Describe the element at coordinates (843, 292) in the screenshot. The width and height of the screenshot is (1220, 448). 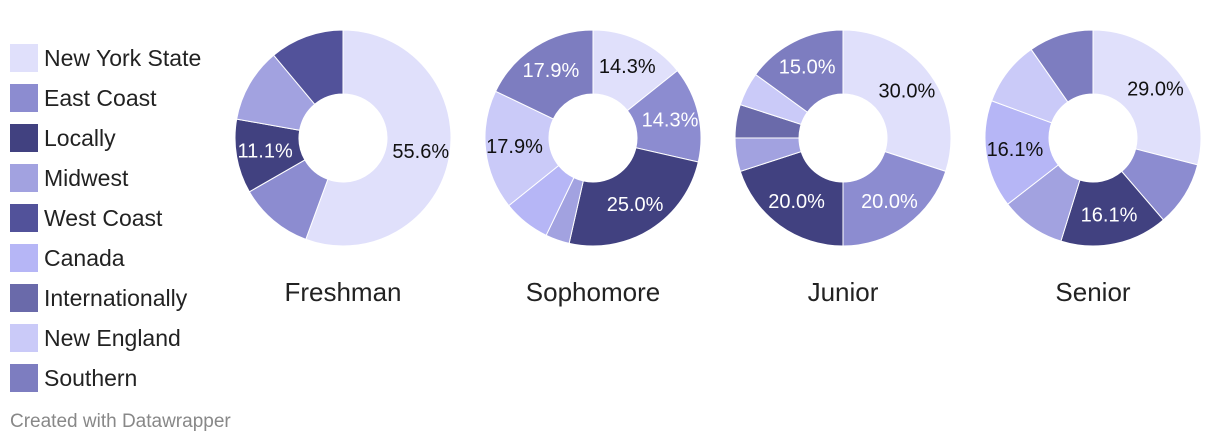
I see `chart-title: Junior` at that location.